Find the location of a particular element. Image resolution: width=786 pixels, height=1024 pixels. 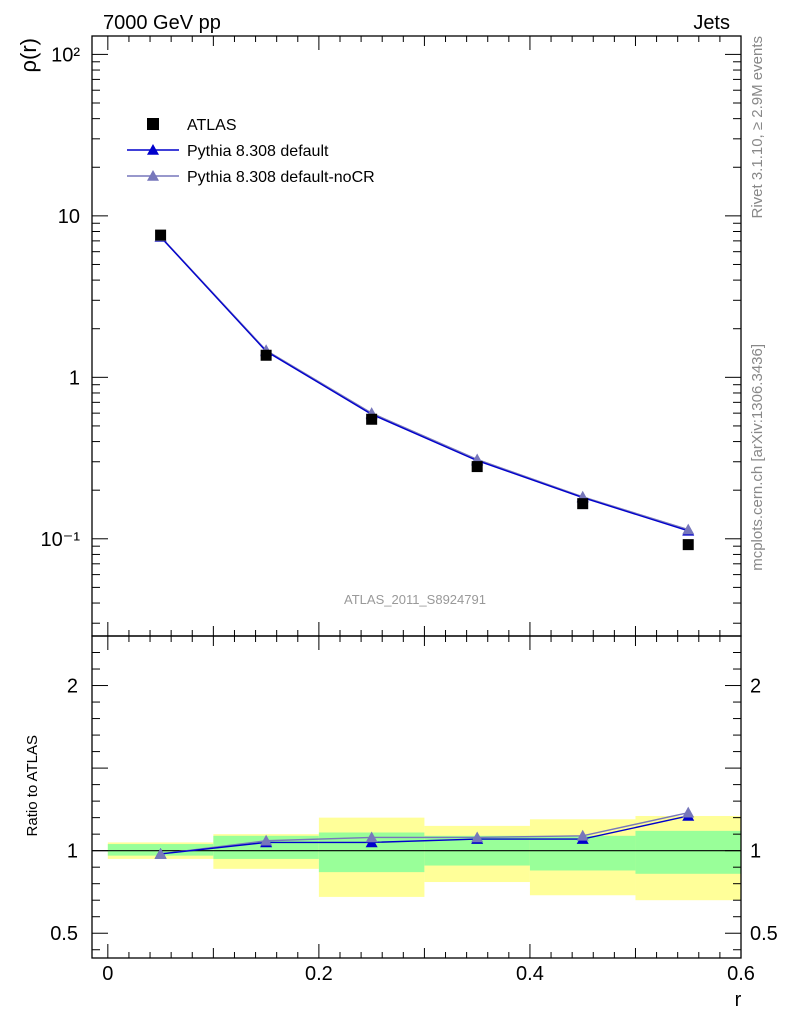

ratio-ylabel: Ratio to ATLAS is located at coordinates (32, 785).